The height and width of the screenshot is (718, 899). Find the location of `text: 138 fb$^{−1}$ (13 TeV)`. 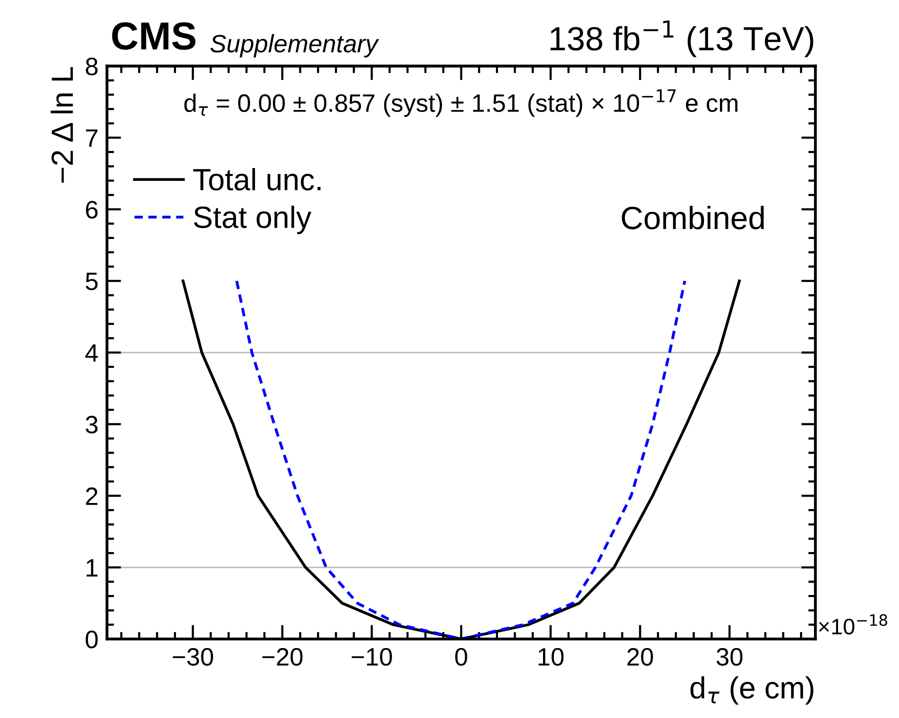

text: 138 fb$^{−1}$ (13 TeV) is located at coordinates (682, 39).